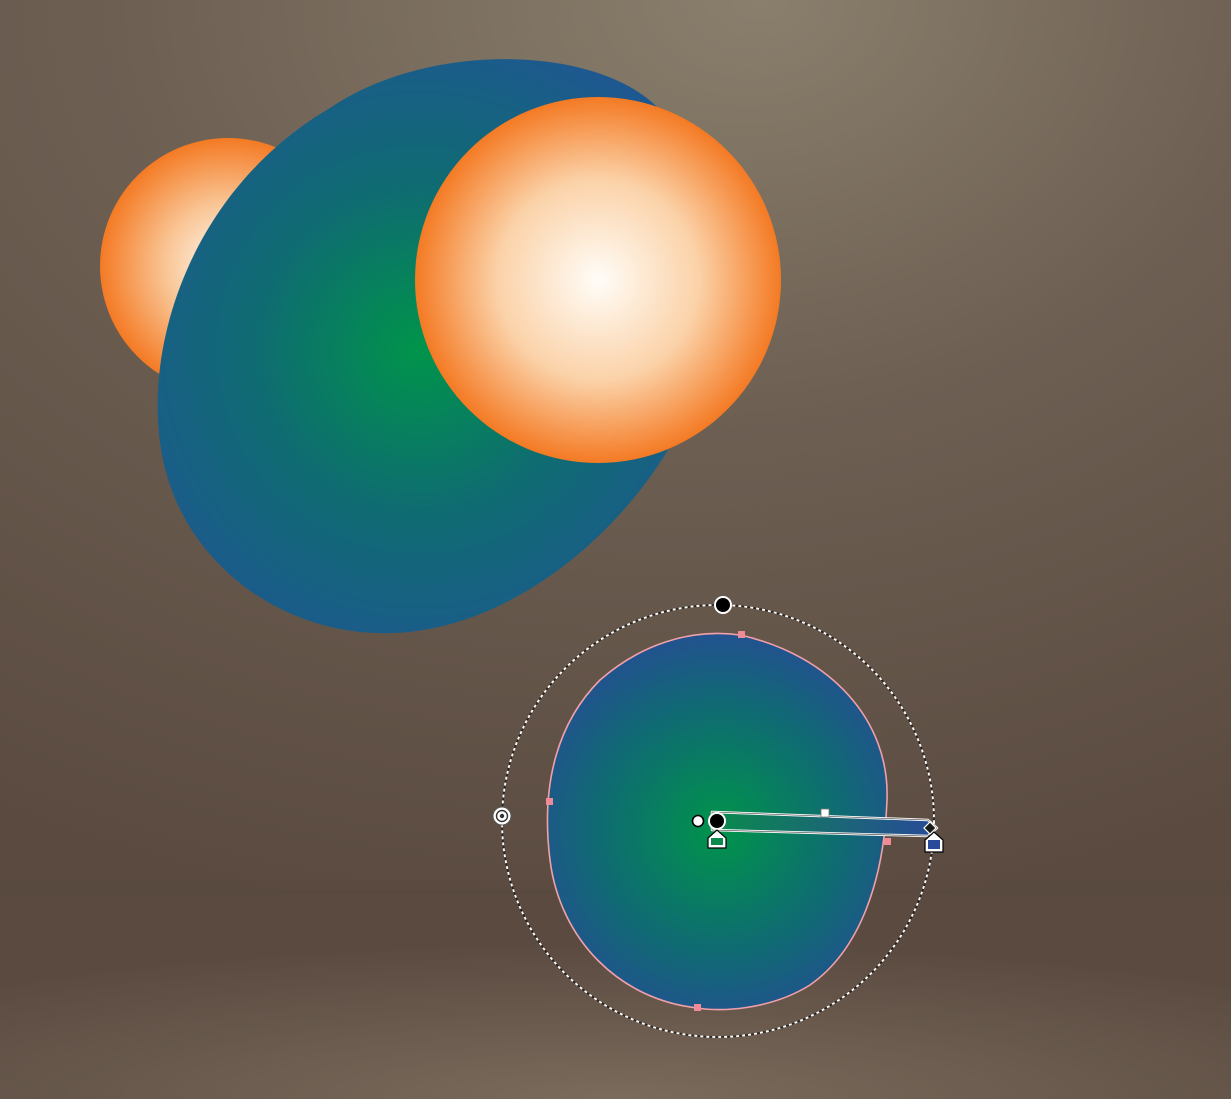 The image size is (1231, 1099). I want to click on anchor-points, so click(718, 821).